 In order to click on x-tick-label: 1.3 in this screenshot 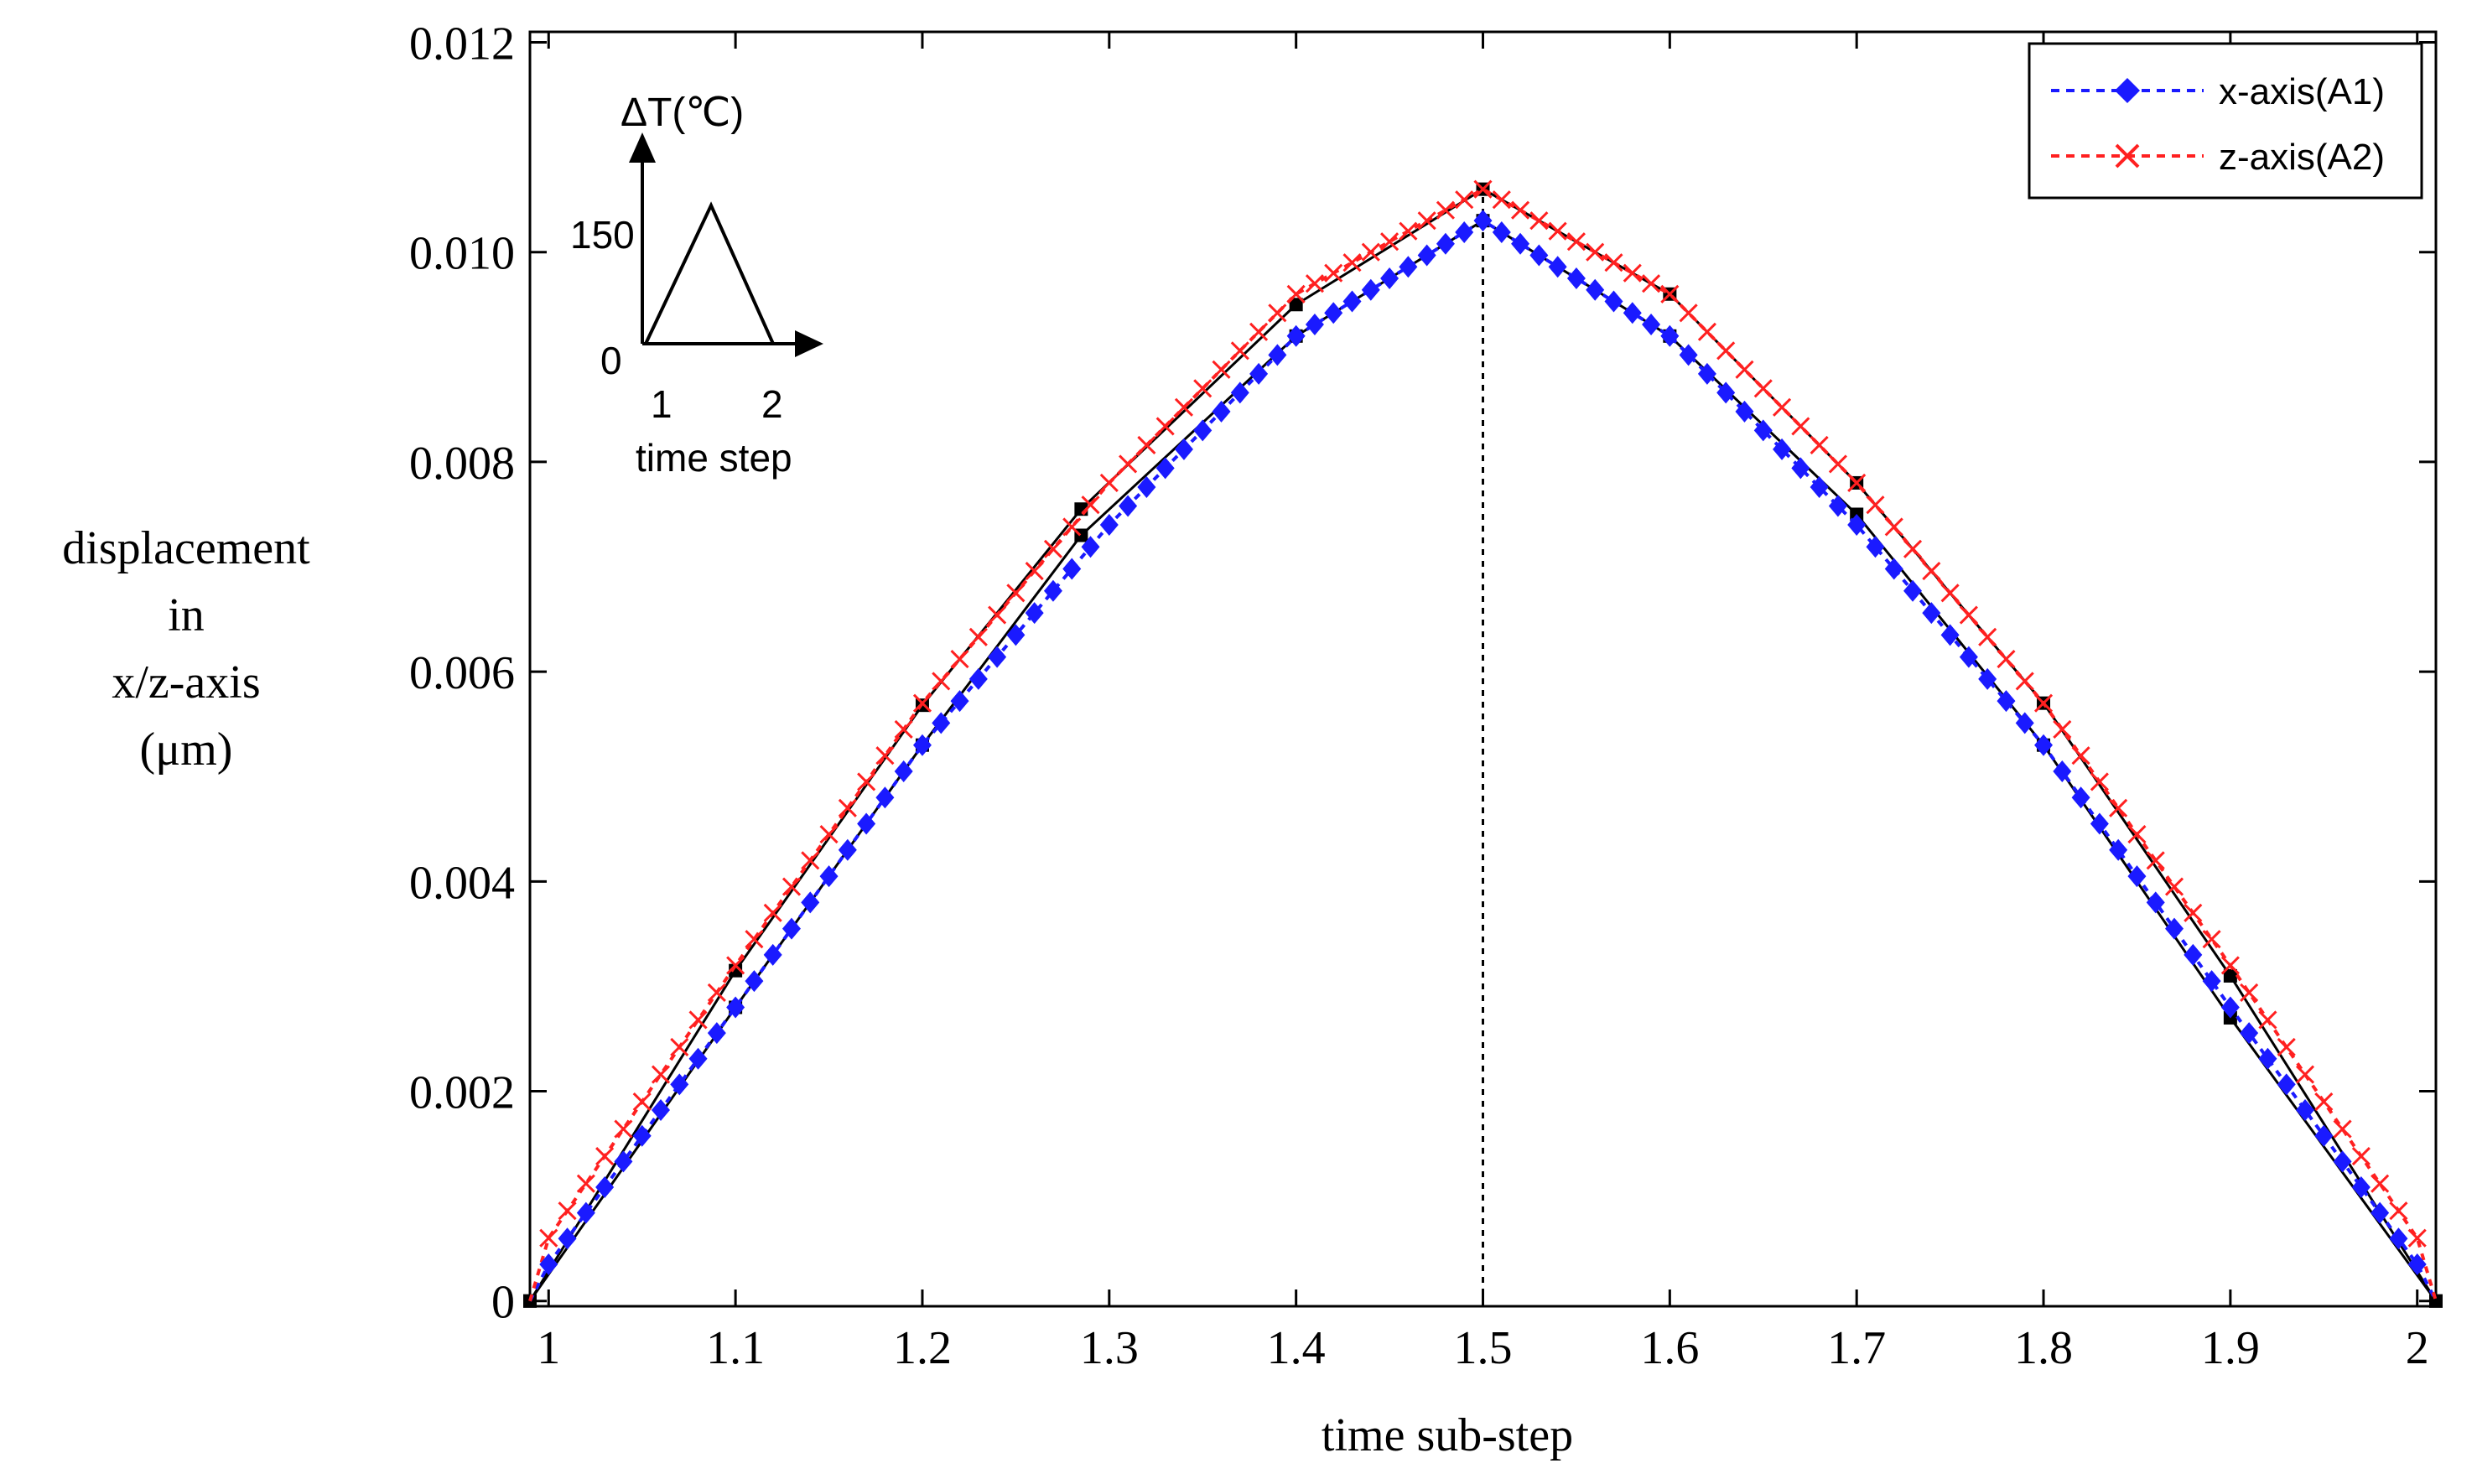, I will do `click(1109, 1348)`.